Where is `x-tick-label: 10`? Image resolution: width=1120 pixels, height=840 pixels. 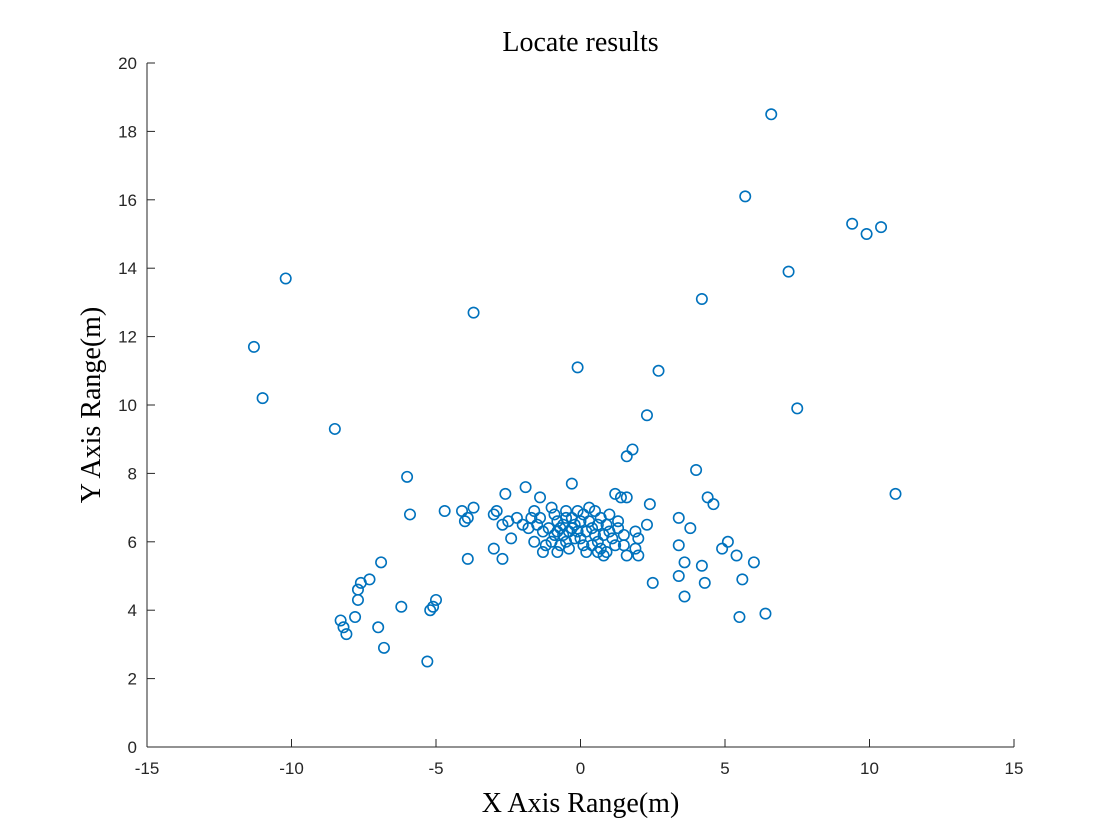
x-tick-label: 10 is located at coordinates (869, 768).